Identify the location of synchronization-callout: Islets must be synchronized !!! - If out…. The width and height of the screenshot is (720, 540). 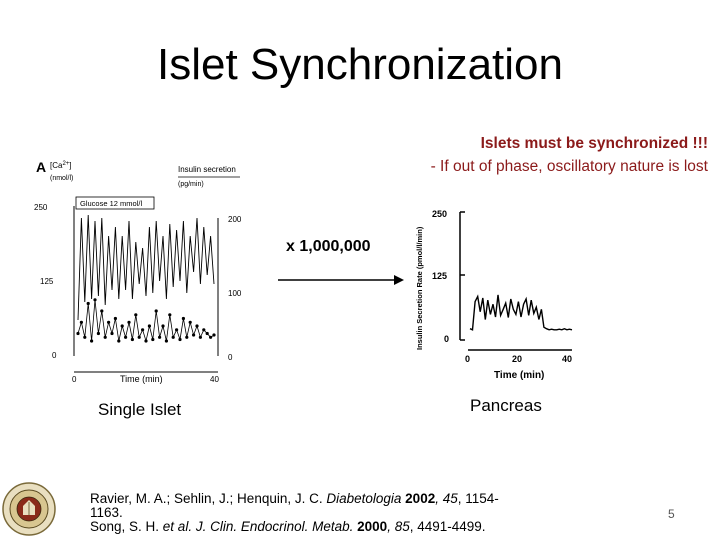
(569, 155).